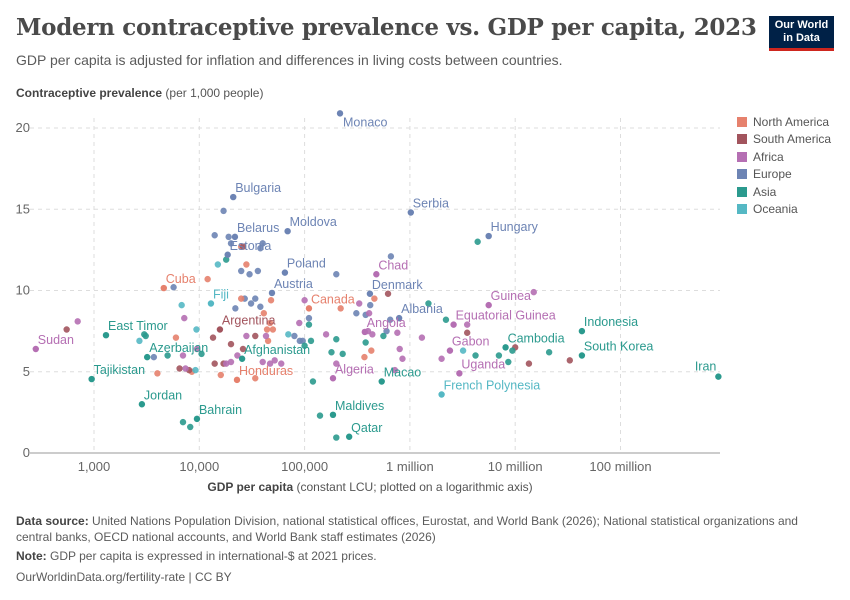  Describe the element at coordinates (359, 406) in the screenshot. I see `point-label: Maldives` at that location.